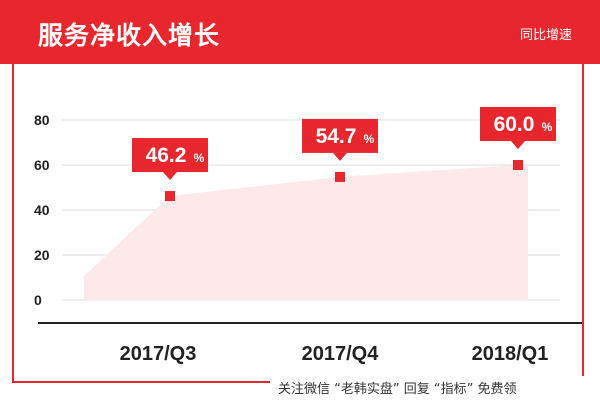 This screenshot has height=403, width=600. What do you see at coordinates (42, 120) in the screenshot?
I see `y-tick-label: 80` at bounding box center [42, 120].